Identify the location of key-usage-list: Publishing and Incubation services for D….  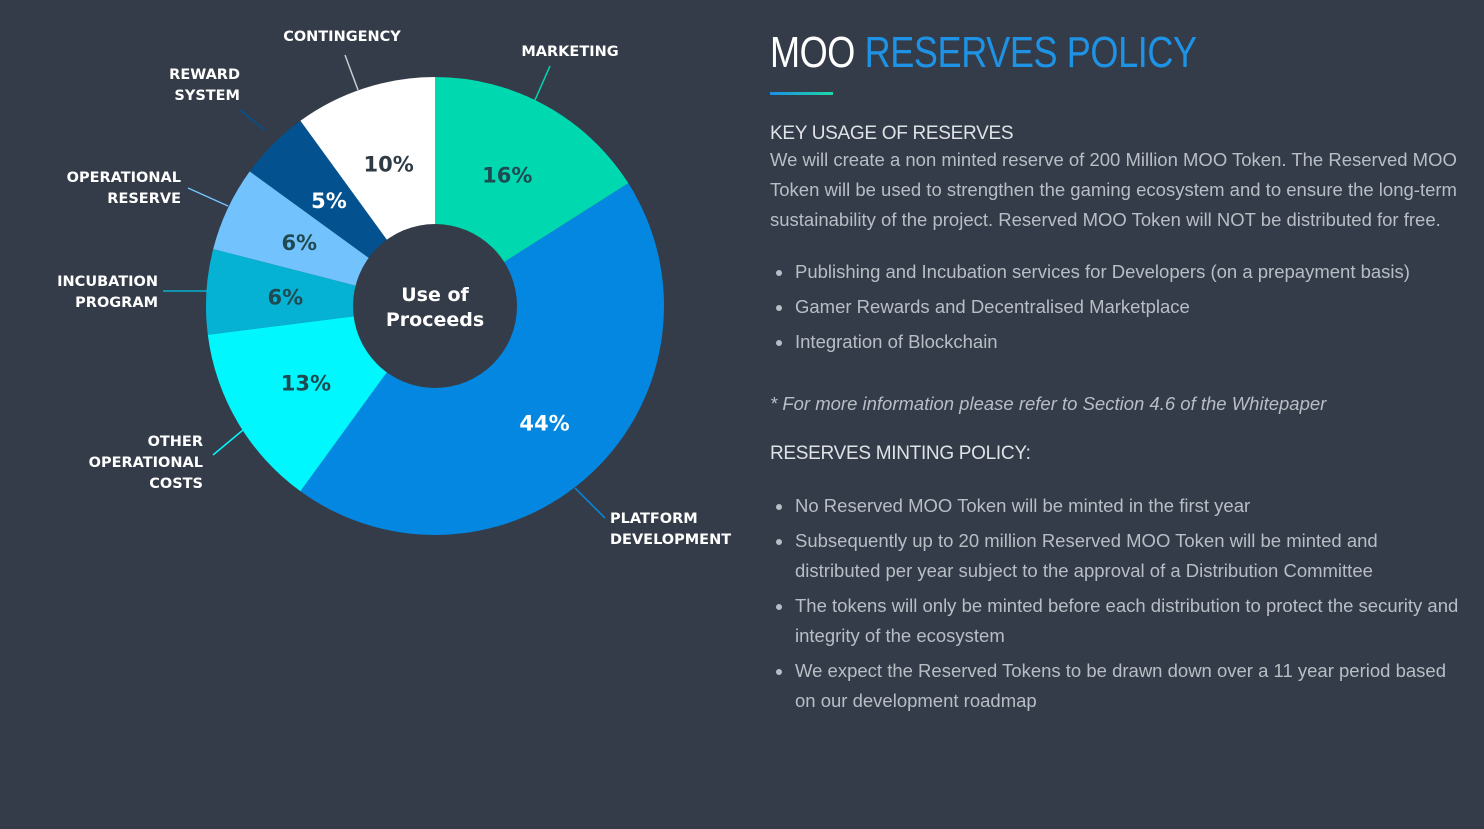
(1115, 307).